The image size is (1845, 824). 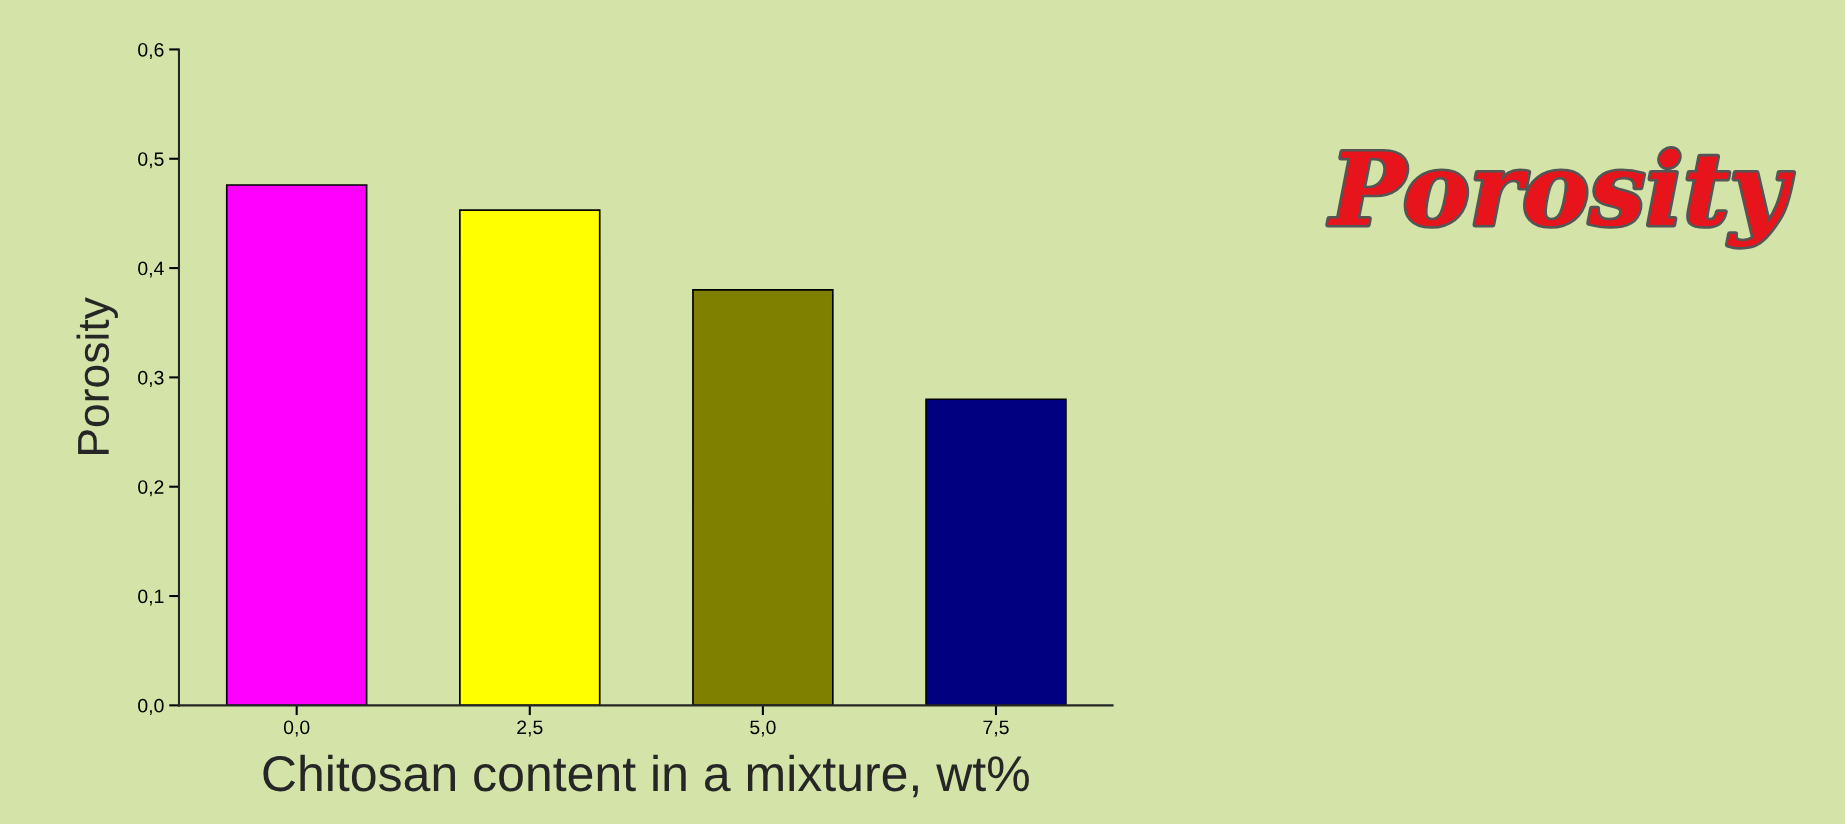 I want to click on y-tick-label: 0,4, so click(x=151, y=269).